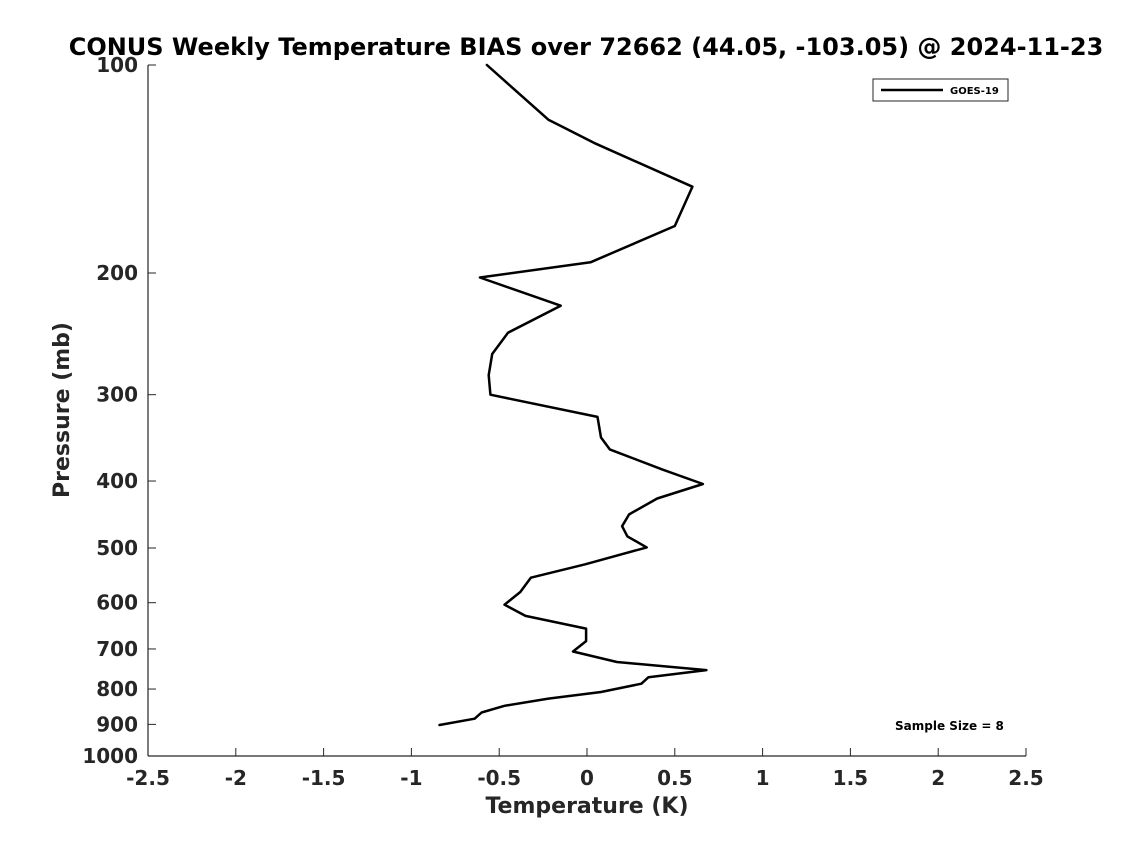 The image size is (1135, 851). Describe the element at coordinates (117, 273) in the screenshot. I see `y-tick-label: 200` at that location.